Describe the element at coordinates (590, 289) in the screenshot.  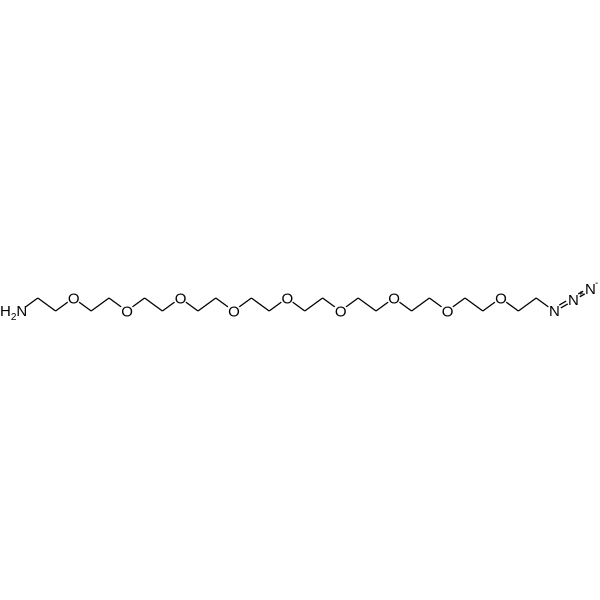
I see `azide-n3: N` at that location.